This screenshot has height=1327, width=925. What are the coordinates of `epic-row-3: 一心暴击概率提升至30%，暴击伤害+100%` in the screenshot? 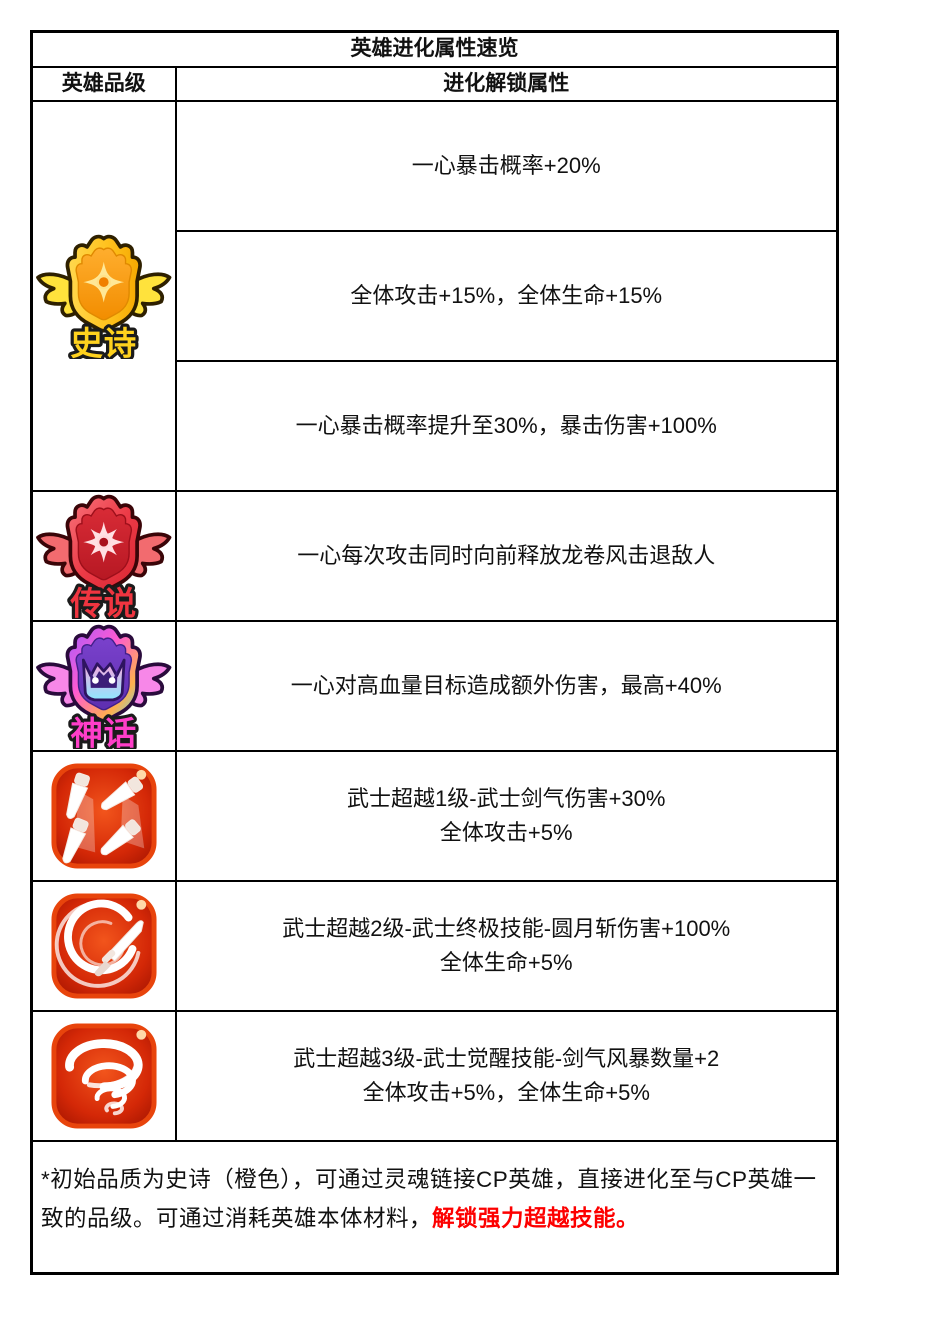 It's located at (435, 426).